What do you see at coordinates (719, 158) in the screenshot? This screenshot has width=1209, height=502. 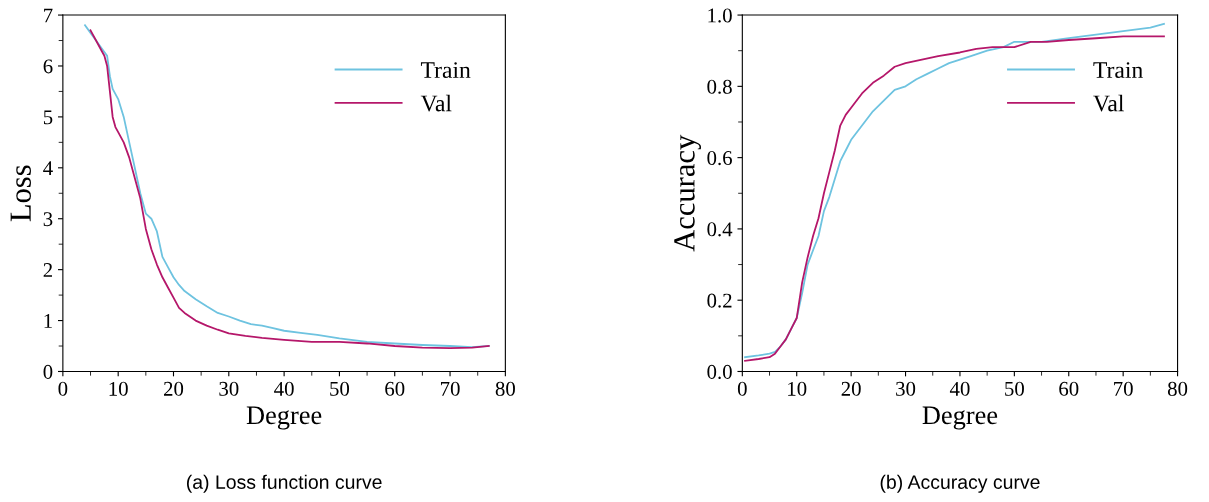 I see `y-tick-label: 0.6` at bounding box center [719, 158].